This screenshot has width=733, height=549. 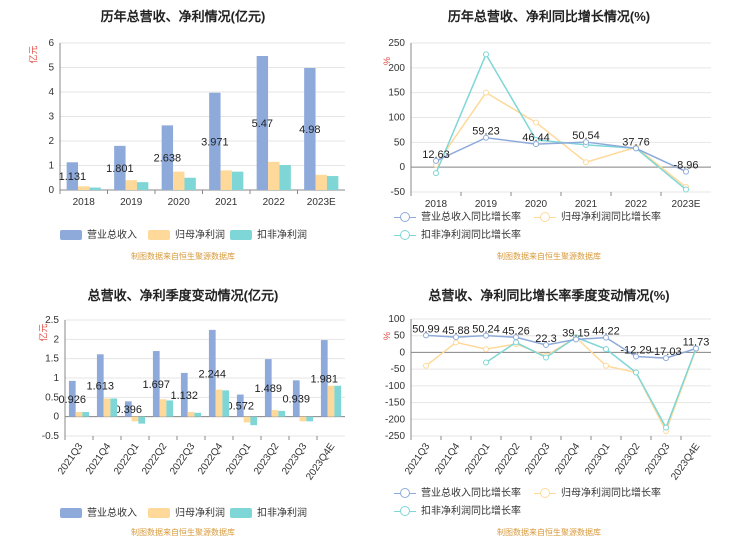 I want to click on y-tick-label: 5, so click(x=51, y=68).